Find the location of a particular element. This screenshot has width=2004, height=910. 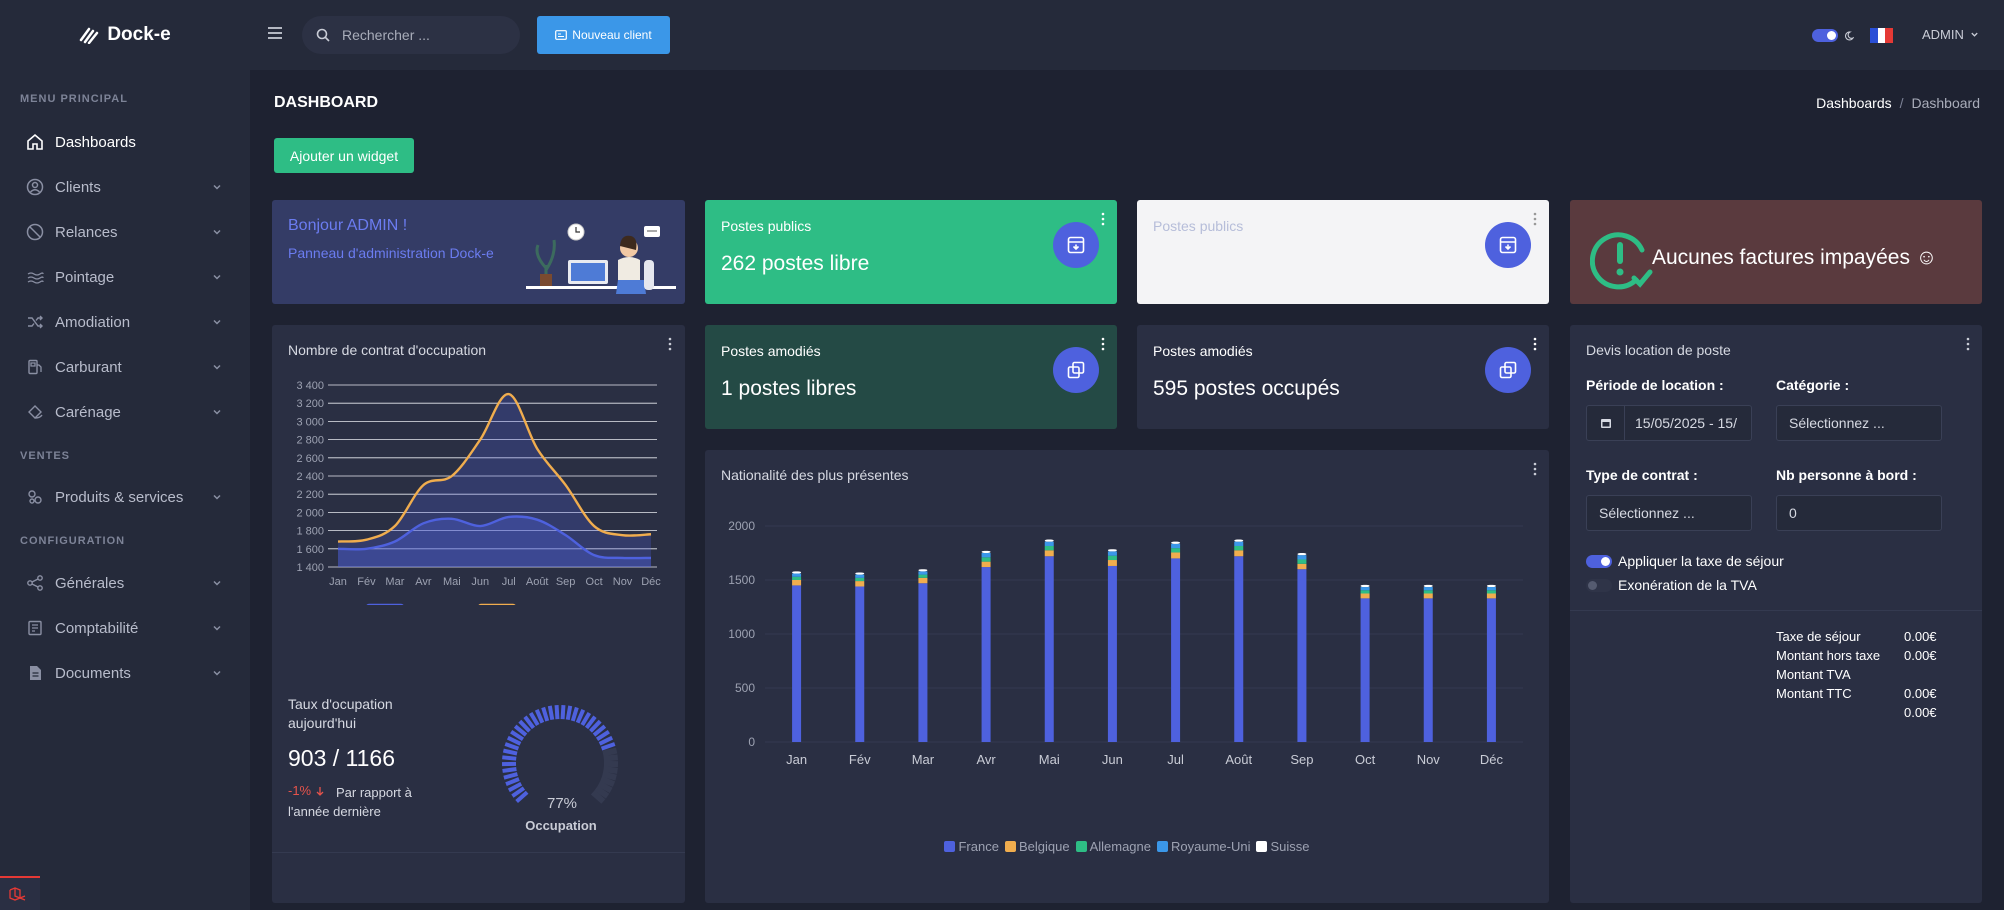

y-tick-label: 2 200 is located at coordinates (310, 495).